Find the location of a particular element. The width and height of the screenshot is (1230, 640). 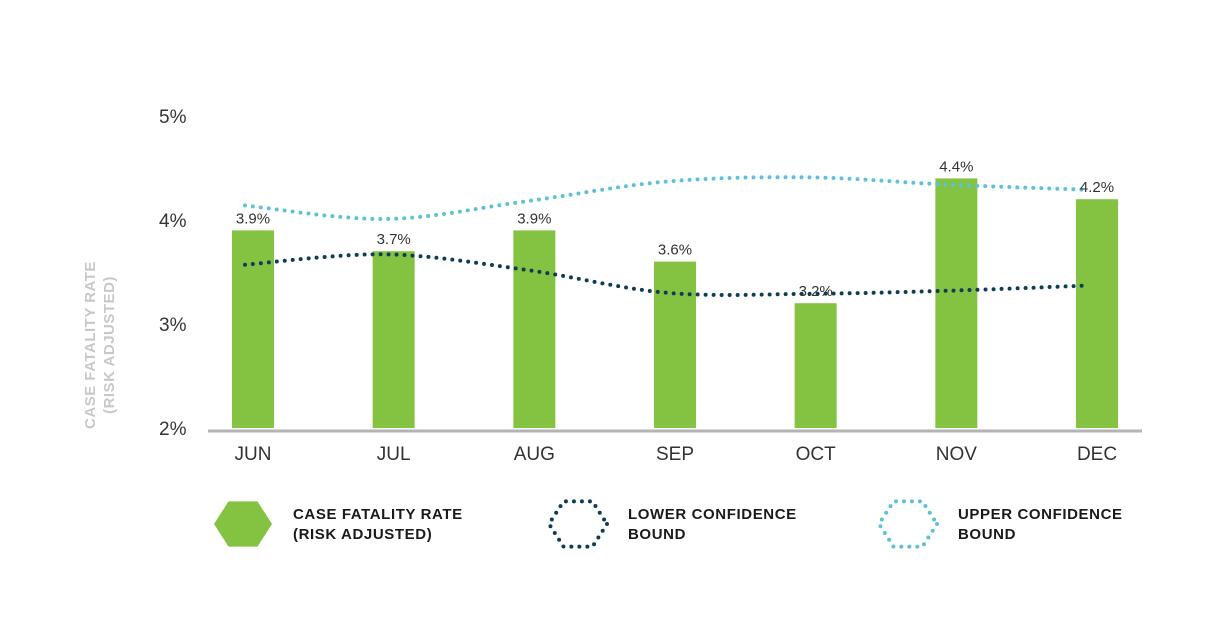

data-label-oct: 3.2% is located at coordinates (816, 291).